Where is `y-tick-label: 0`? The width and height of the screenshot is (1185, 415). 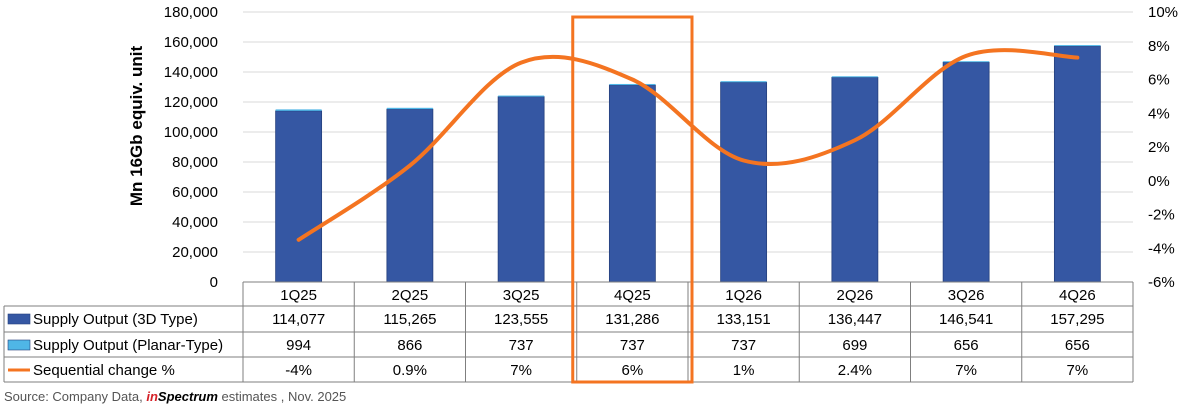 y-tick-label: 0 is located at coordinates (214, 282).